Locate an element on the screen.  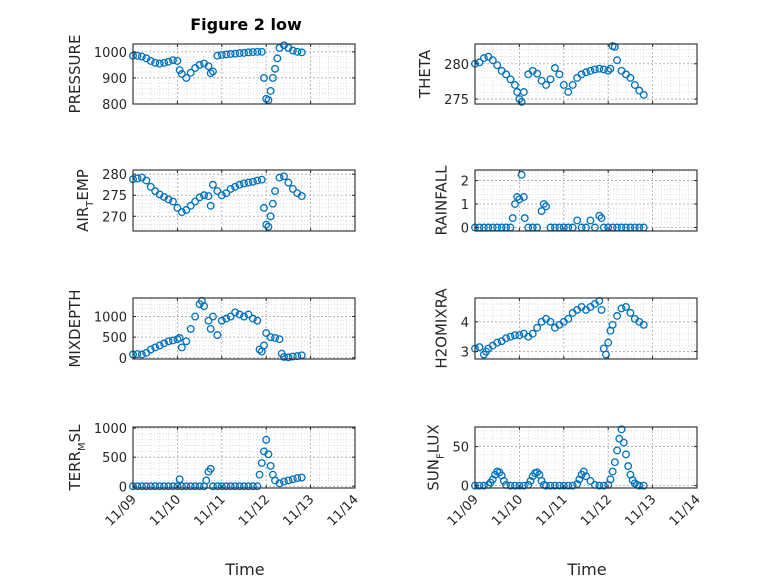
subplot-h2omixra: 3 4 H2OMIXRA is located at coordinates (565, 328).